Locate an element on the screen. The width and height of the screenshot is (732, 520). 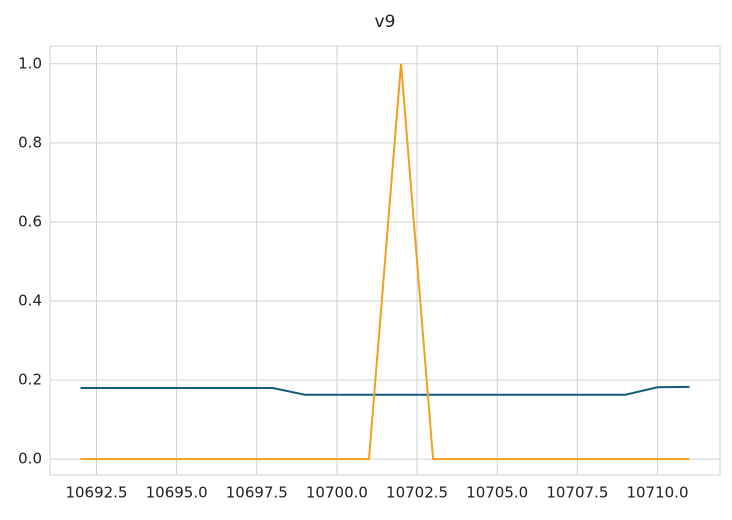
x-tick-label: 10710.0 is located at coordinates (657, 493).